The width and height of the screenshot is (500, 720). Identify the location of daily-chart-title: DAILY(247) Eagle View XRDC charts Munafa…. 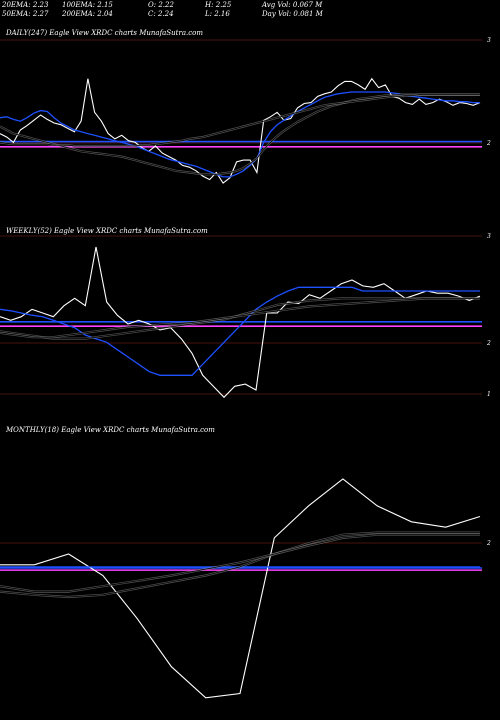
(104, 33).